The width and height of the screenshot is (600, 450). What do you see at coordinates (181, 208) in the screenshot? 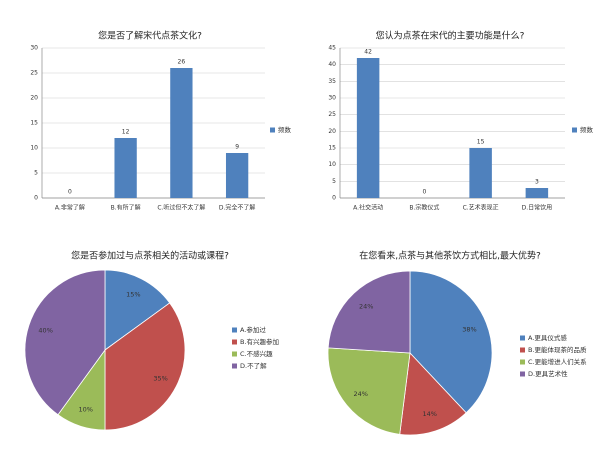
I see `x-tick-label: C.听过但不太了解` at bounding box center [181, 208].